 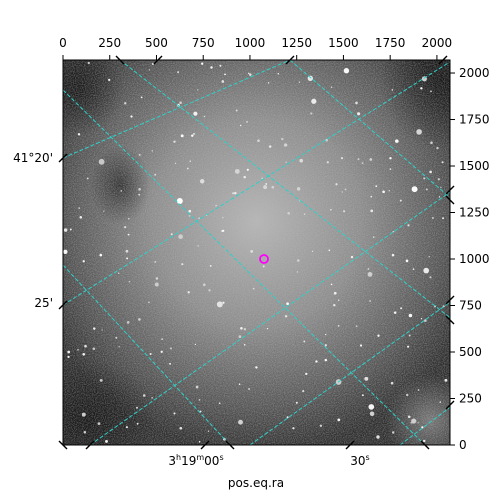 I want to click on right-pixel-axis: 2000 1750 1500 1250 1000 750 500 250 0, so click(x=470, y=259).